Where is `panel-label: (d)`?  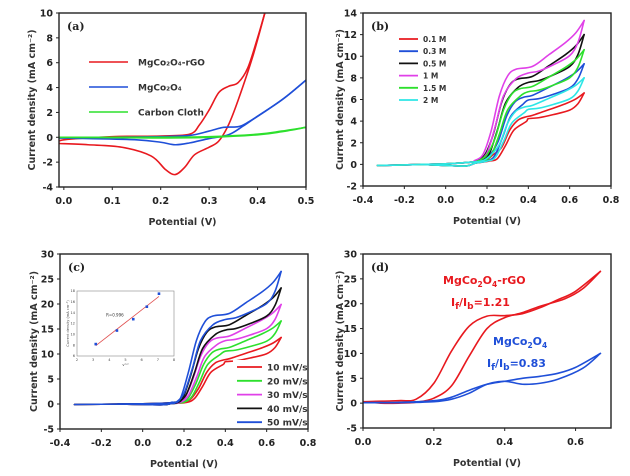 panel-label: (d) is located at coordinates (380, 267).